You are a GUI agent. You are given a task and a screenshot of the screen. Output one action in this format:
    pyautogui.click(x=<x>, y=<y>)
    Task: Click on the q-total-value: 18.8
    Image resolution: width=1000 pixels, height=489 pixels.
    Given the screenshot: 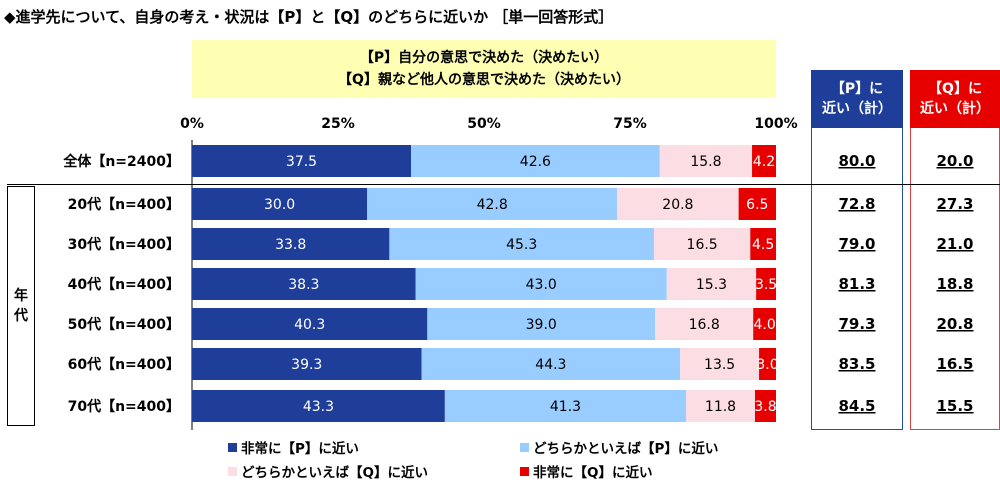 What is the action you would take?
    pyautogui.click(x=954, y=284)
    